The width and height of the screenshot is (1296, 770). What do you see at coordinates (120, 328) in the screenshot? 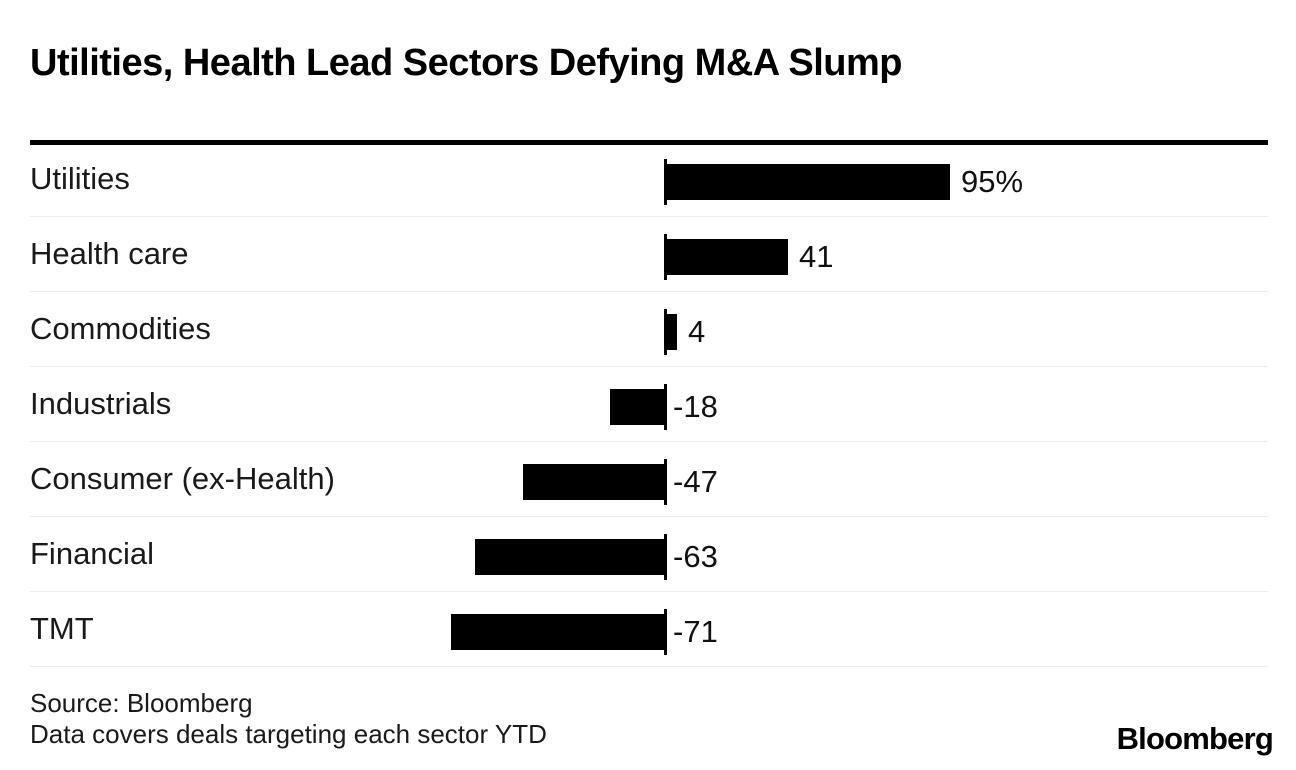
I see `category-label: Commodities` at bounding box center [120, 328].